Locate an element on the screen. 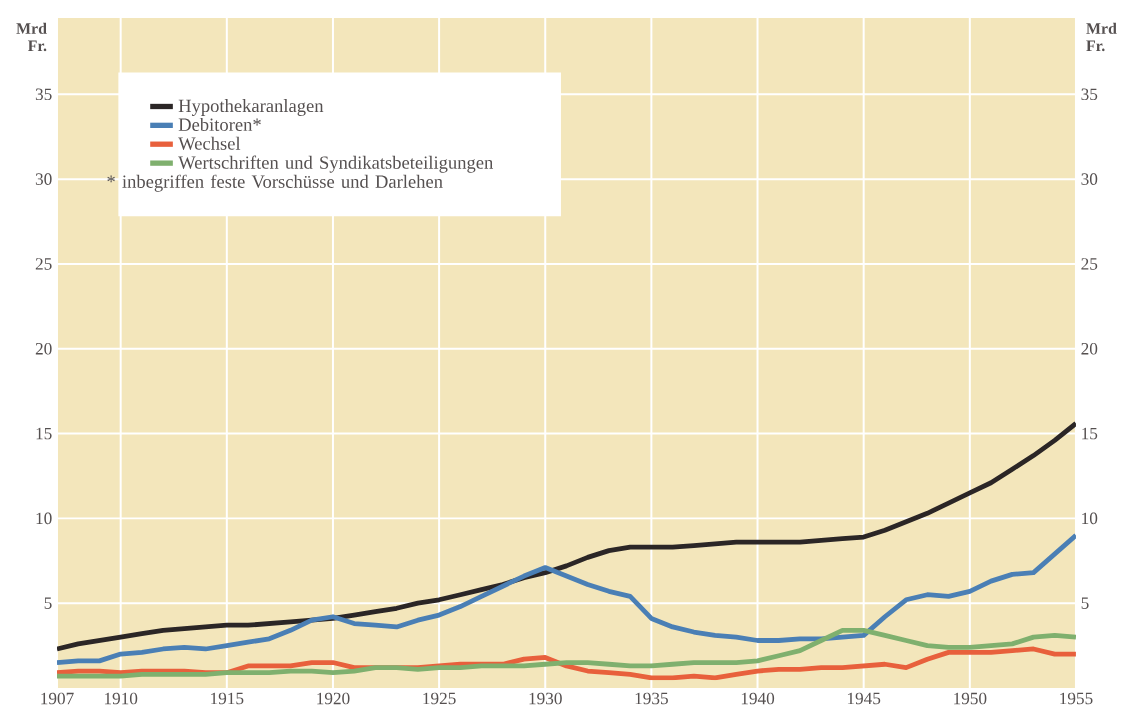 This screenshot has height=715, width=1122. x-tick-label: 1930 is located at coordinates (545, 698).